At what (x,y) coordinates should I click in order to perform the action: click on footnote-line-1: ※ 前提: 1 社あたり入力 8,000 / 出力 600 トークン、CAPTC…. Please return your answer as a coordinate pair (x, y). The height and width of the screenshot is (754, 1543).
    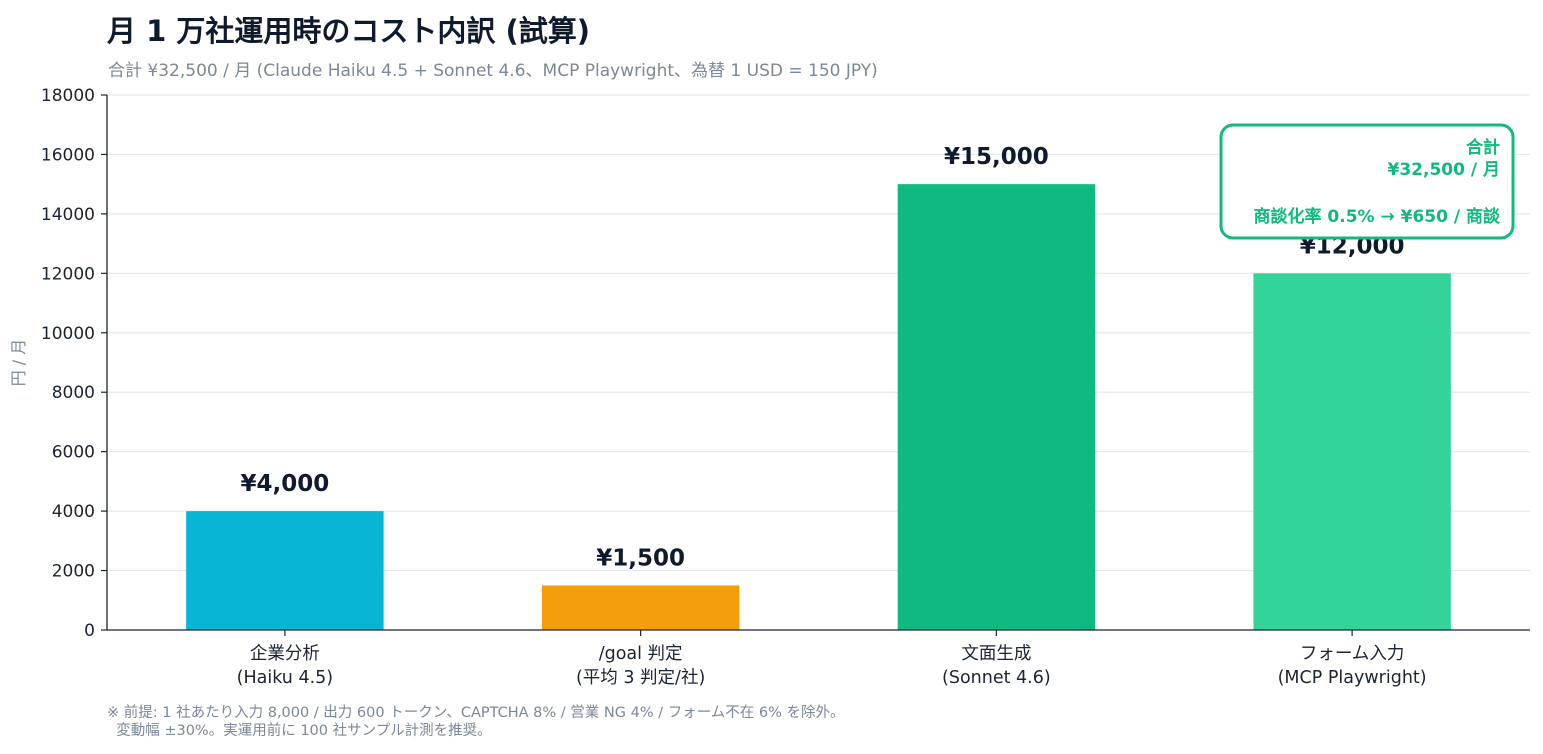
    Looking at the image, I should click on (476, 713).